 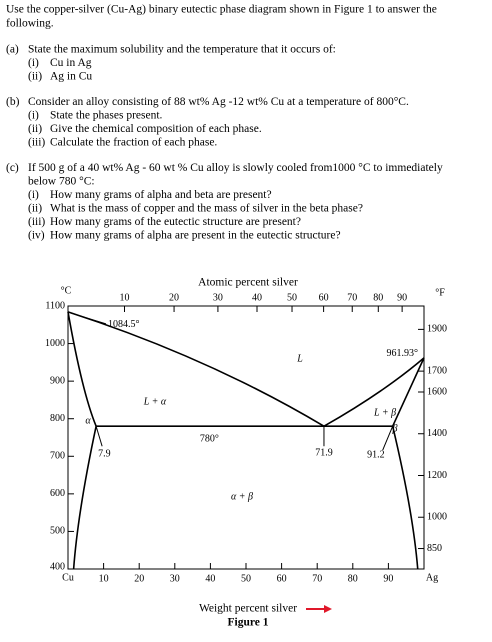 I want to click on region-label: L, so click(x=299, y=358).